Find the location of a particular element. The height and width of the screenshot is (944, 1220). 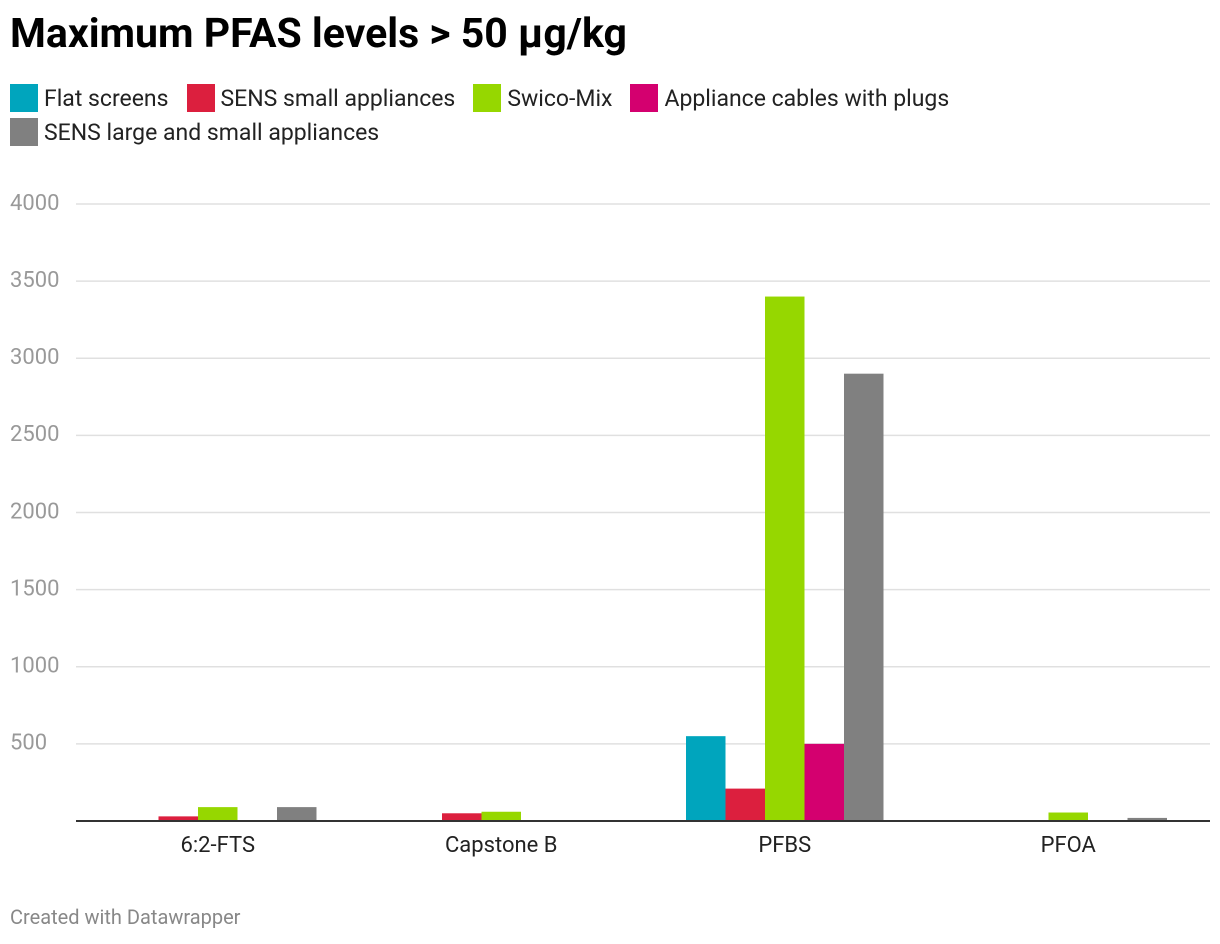

legend-item: Appliance cables with plugs is located at coordinates (789, 99).